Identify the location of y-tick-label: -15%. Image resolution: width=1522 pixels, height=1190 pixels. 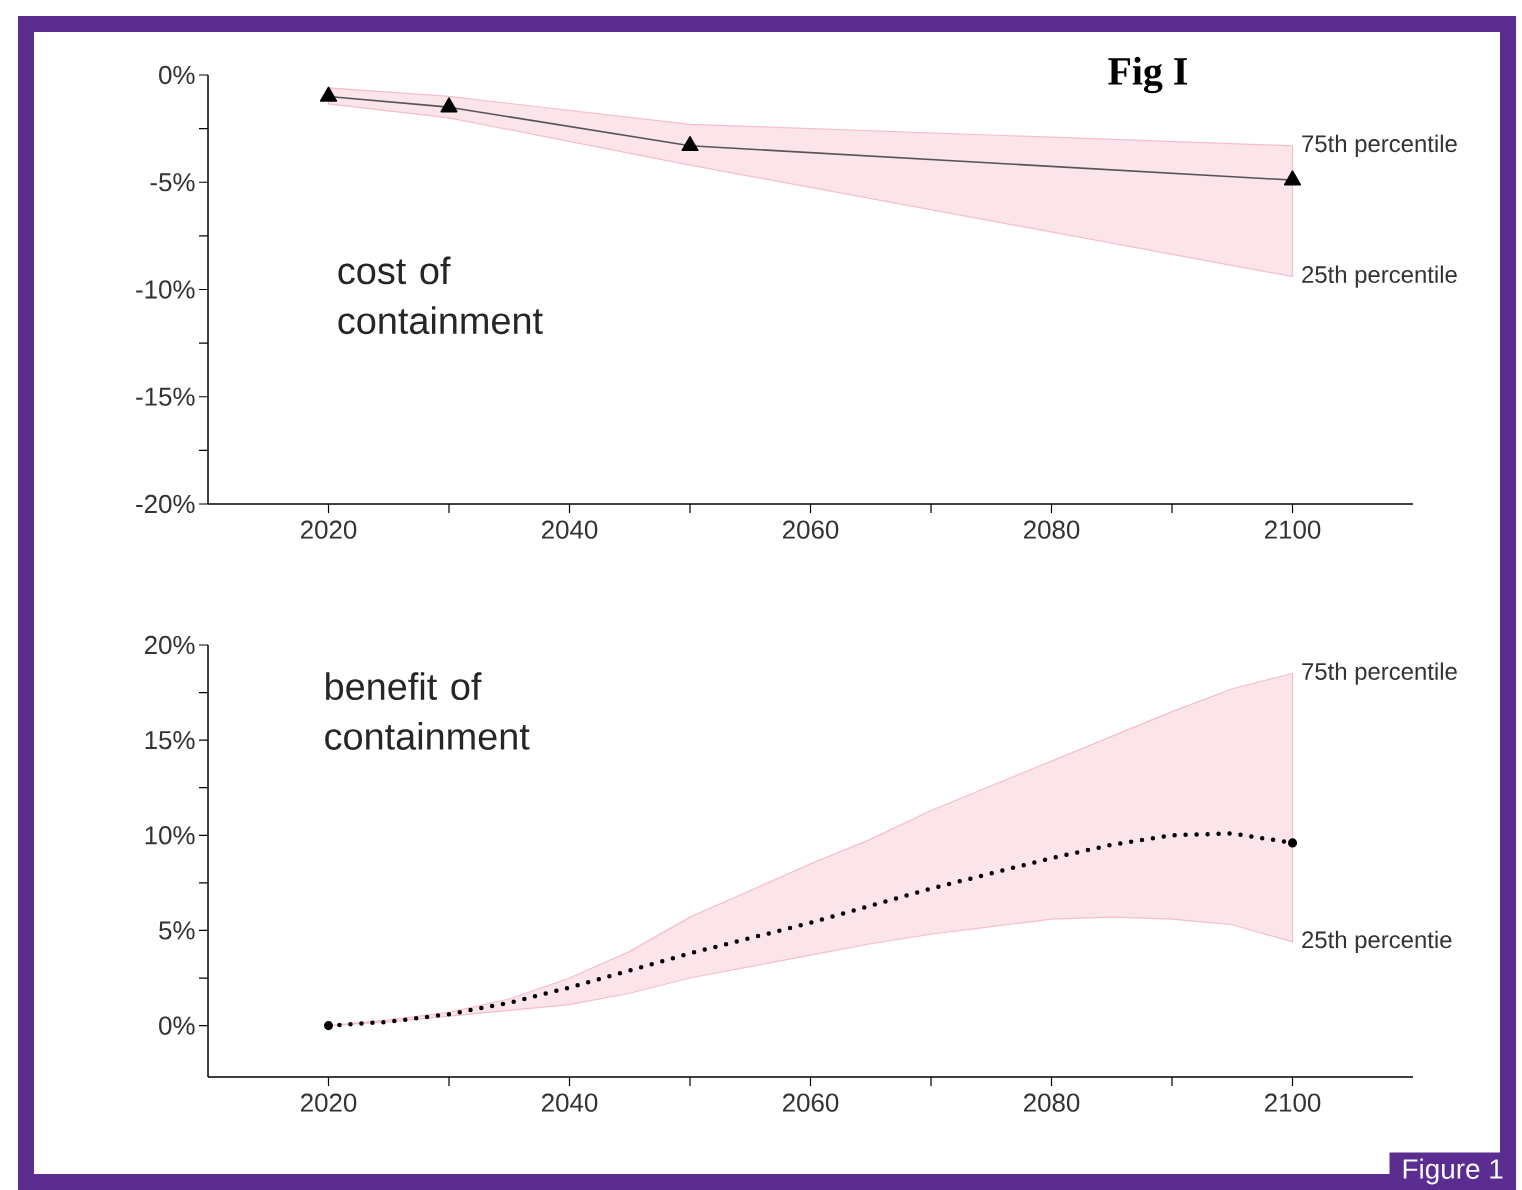
(165, 396).